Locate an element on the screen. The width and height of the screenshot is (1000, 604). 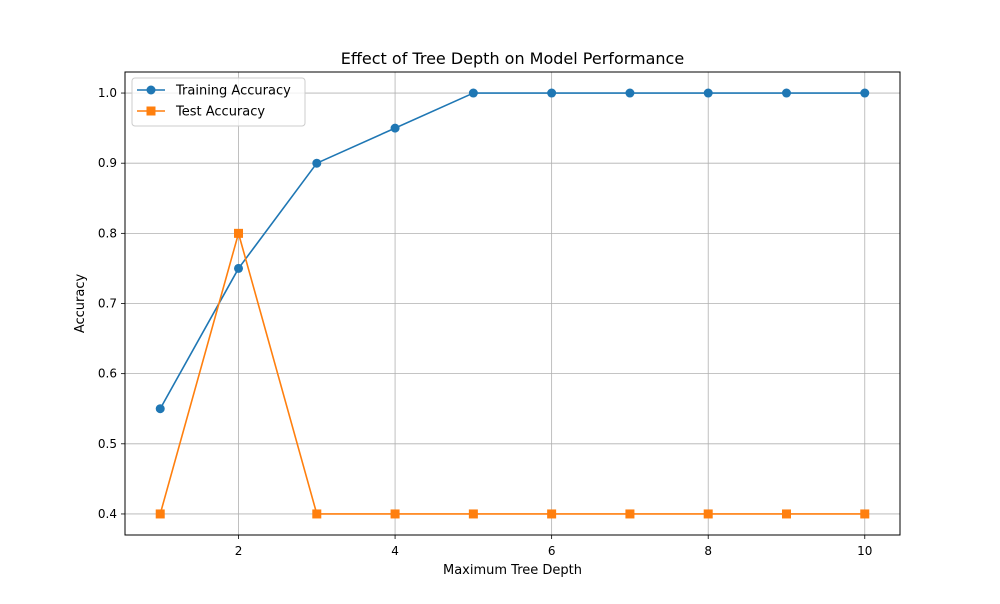
legend: Training Accuracy Test Accuracy is located at coordinates (218, 102).